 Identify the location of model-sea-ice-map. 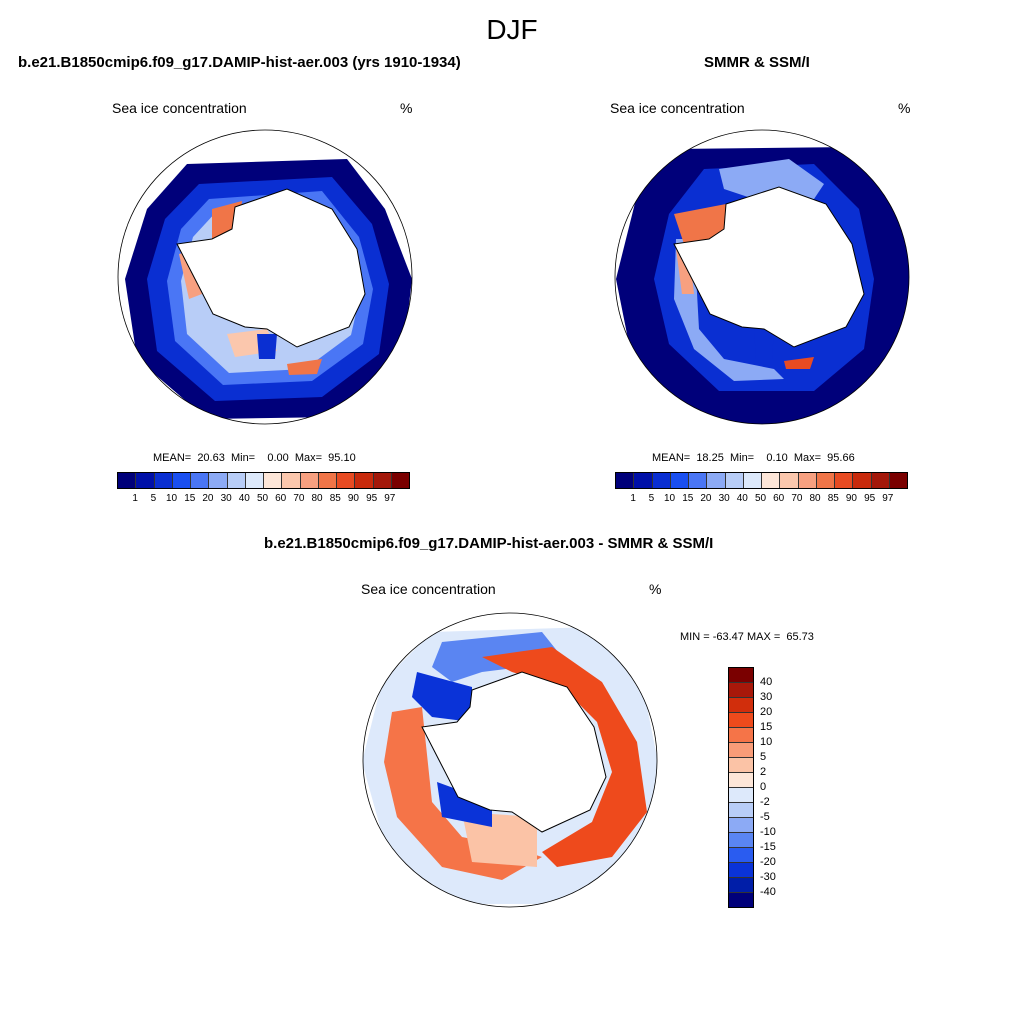
(265, 277).